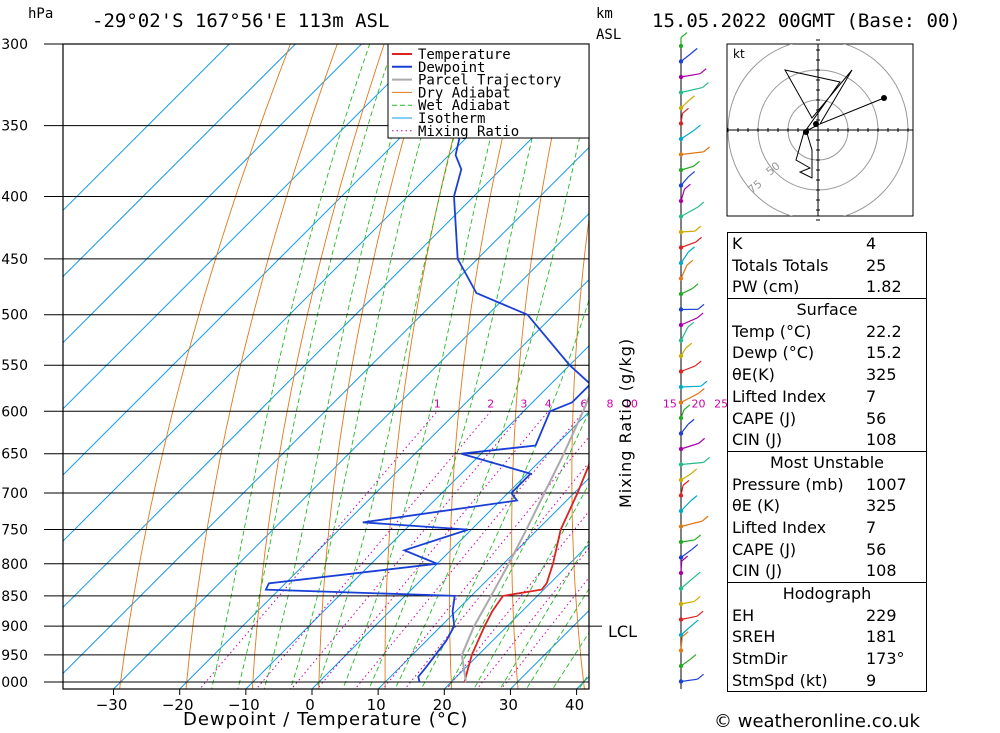 The width and height of the screenshot is (1000, 733). What do you see at coordinates (876, 265) in the screenshot?
I see `index-value: 25` at bounding box center [876, 265].